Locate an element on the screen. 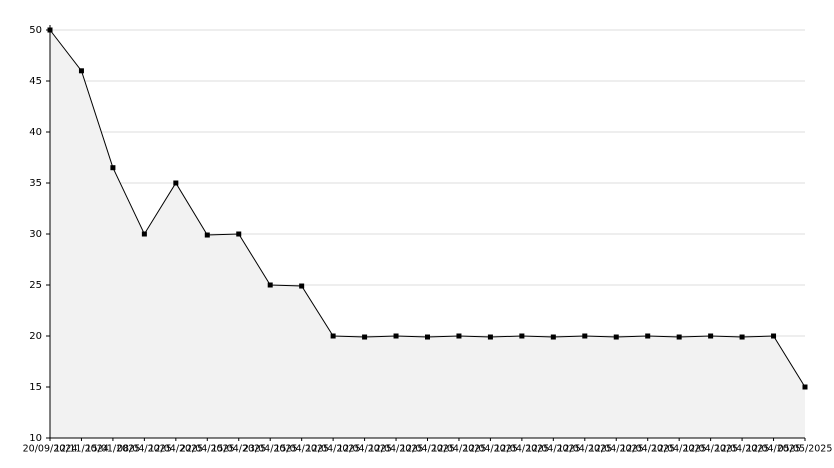 This screenshot has width=834, height=468. x-tick-label: 08/04/2025 is located at coordinates (144, 449).